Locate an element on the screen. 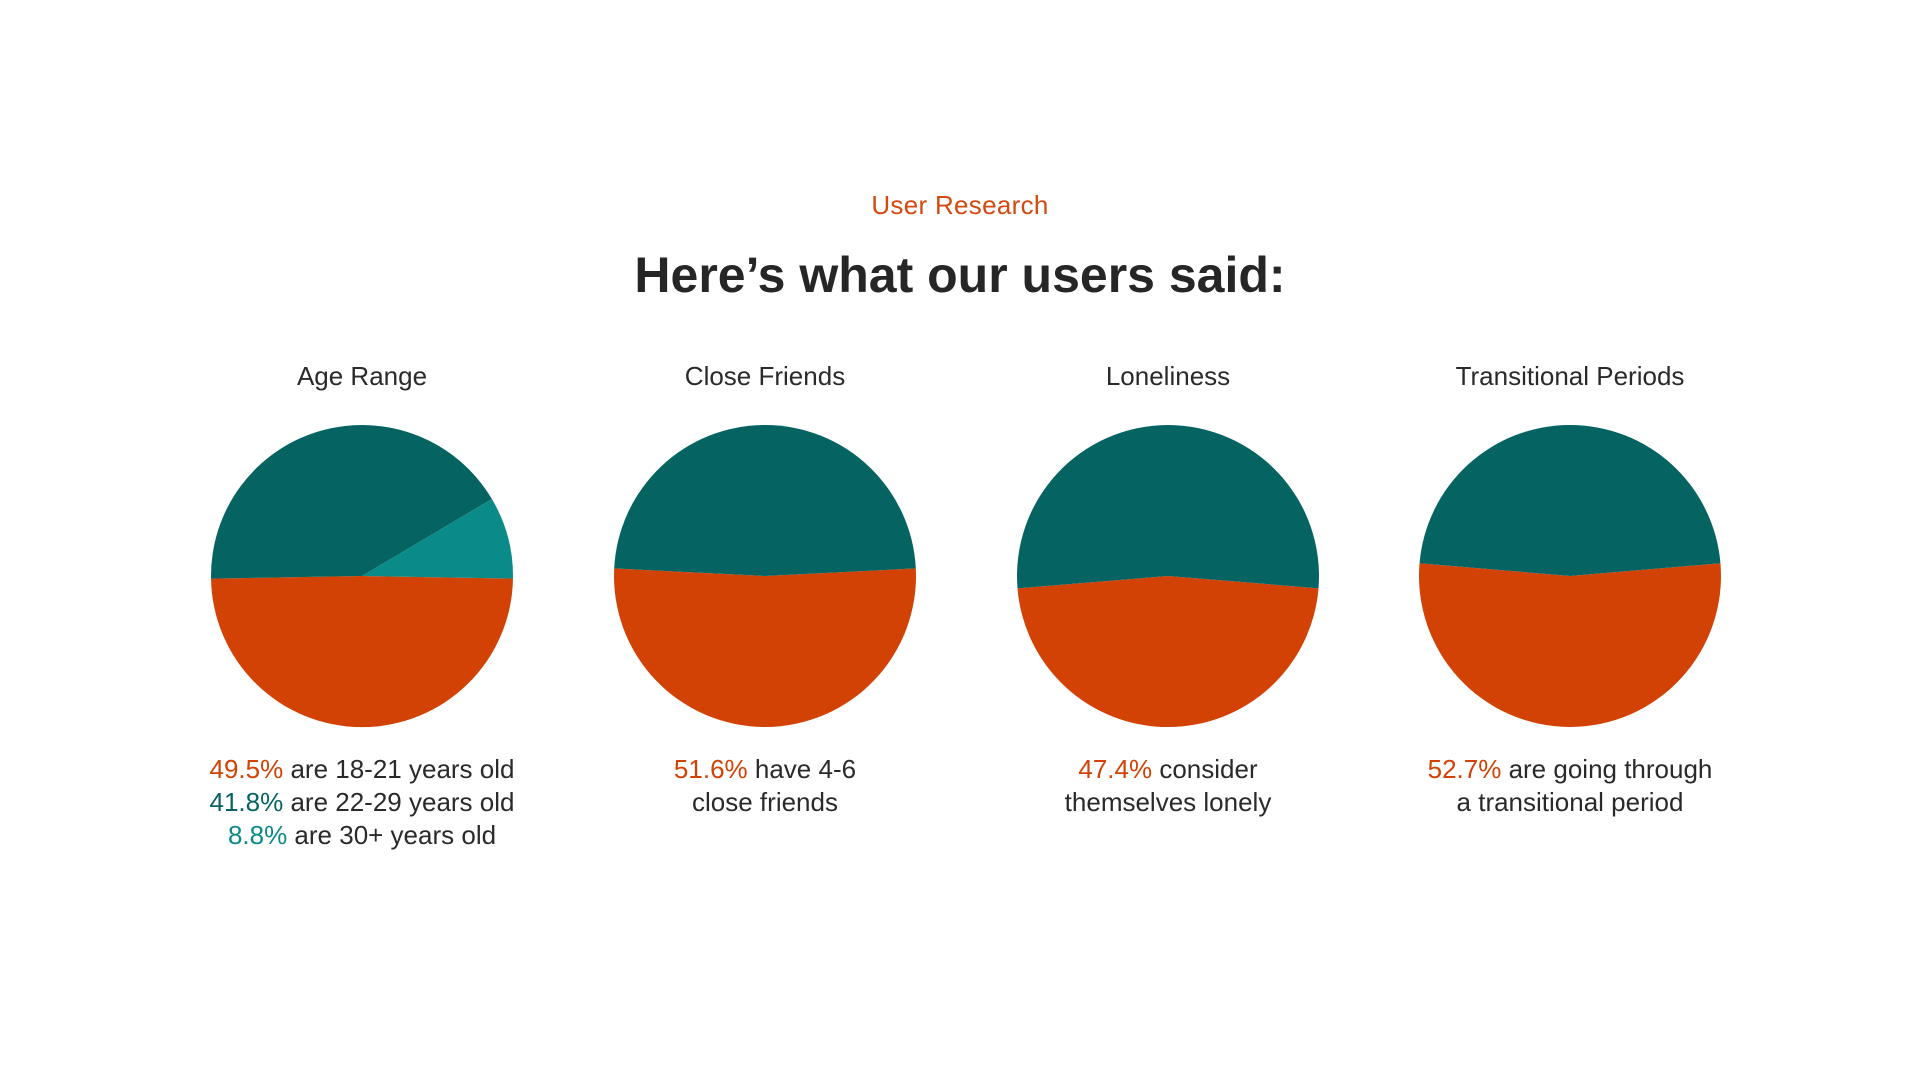 The image size is (1920, 1080). page-title: Here’s what our users said: is located at coordinates (960, 275).